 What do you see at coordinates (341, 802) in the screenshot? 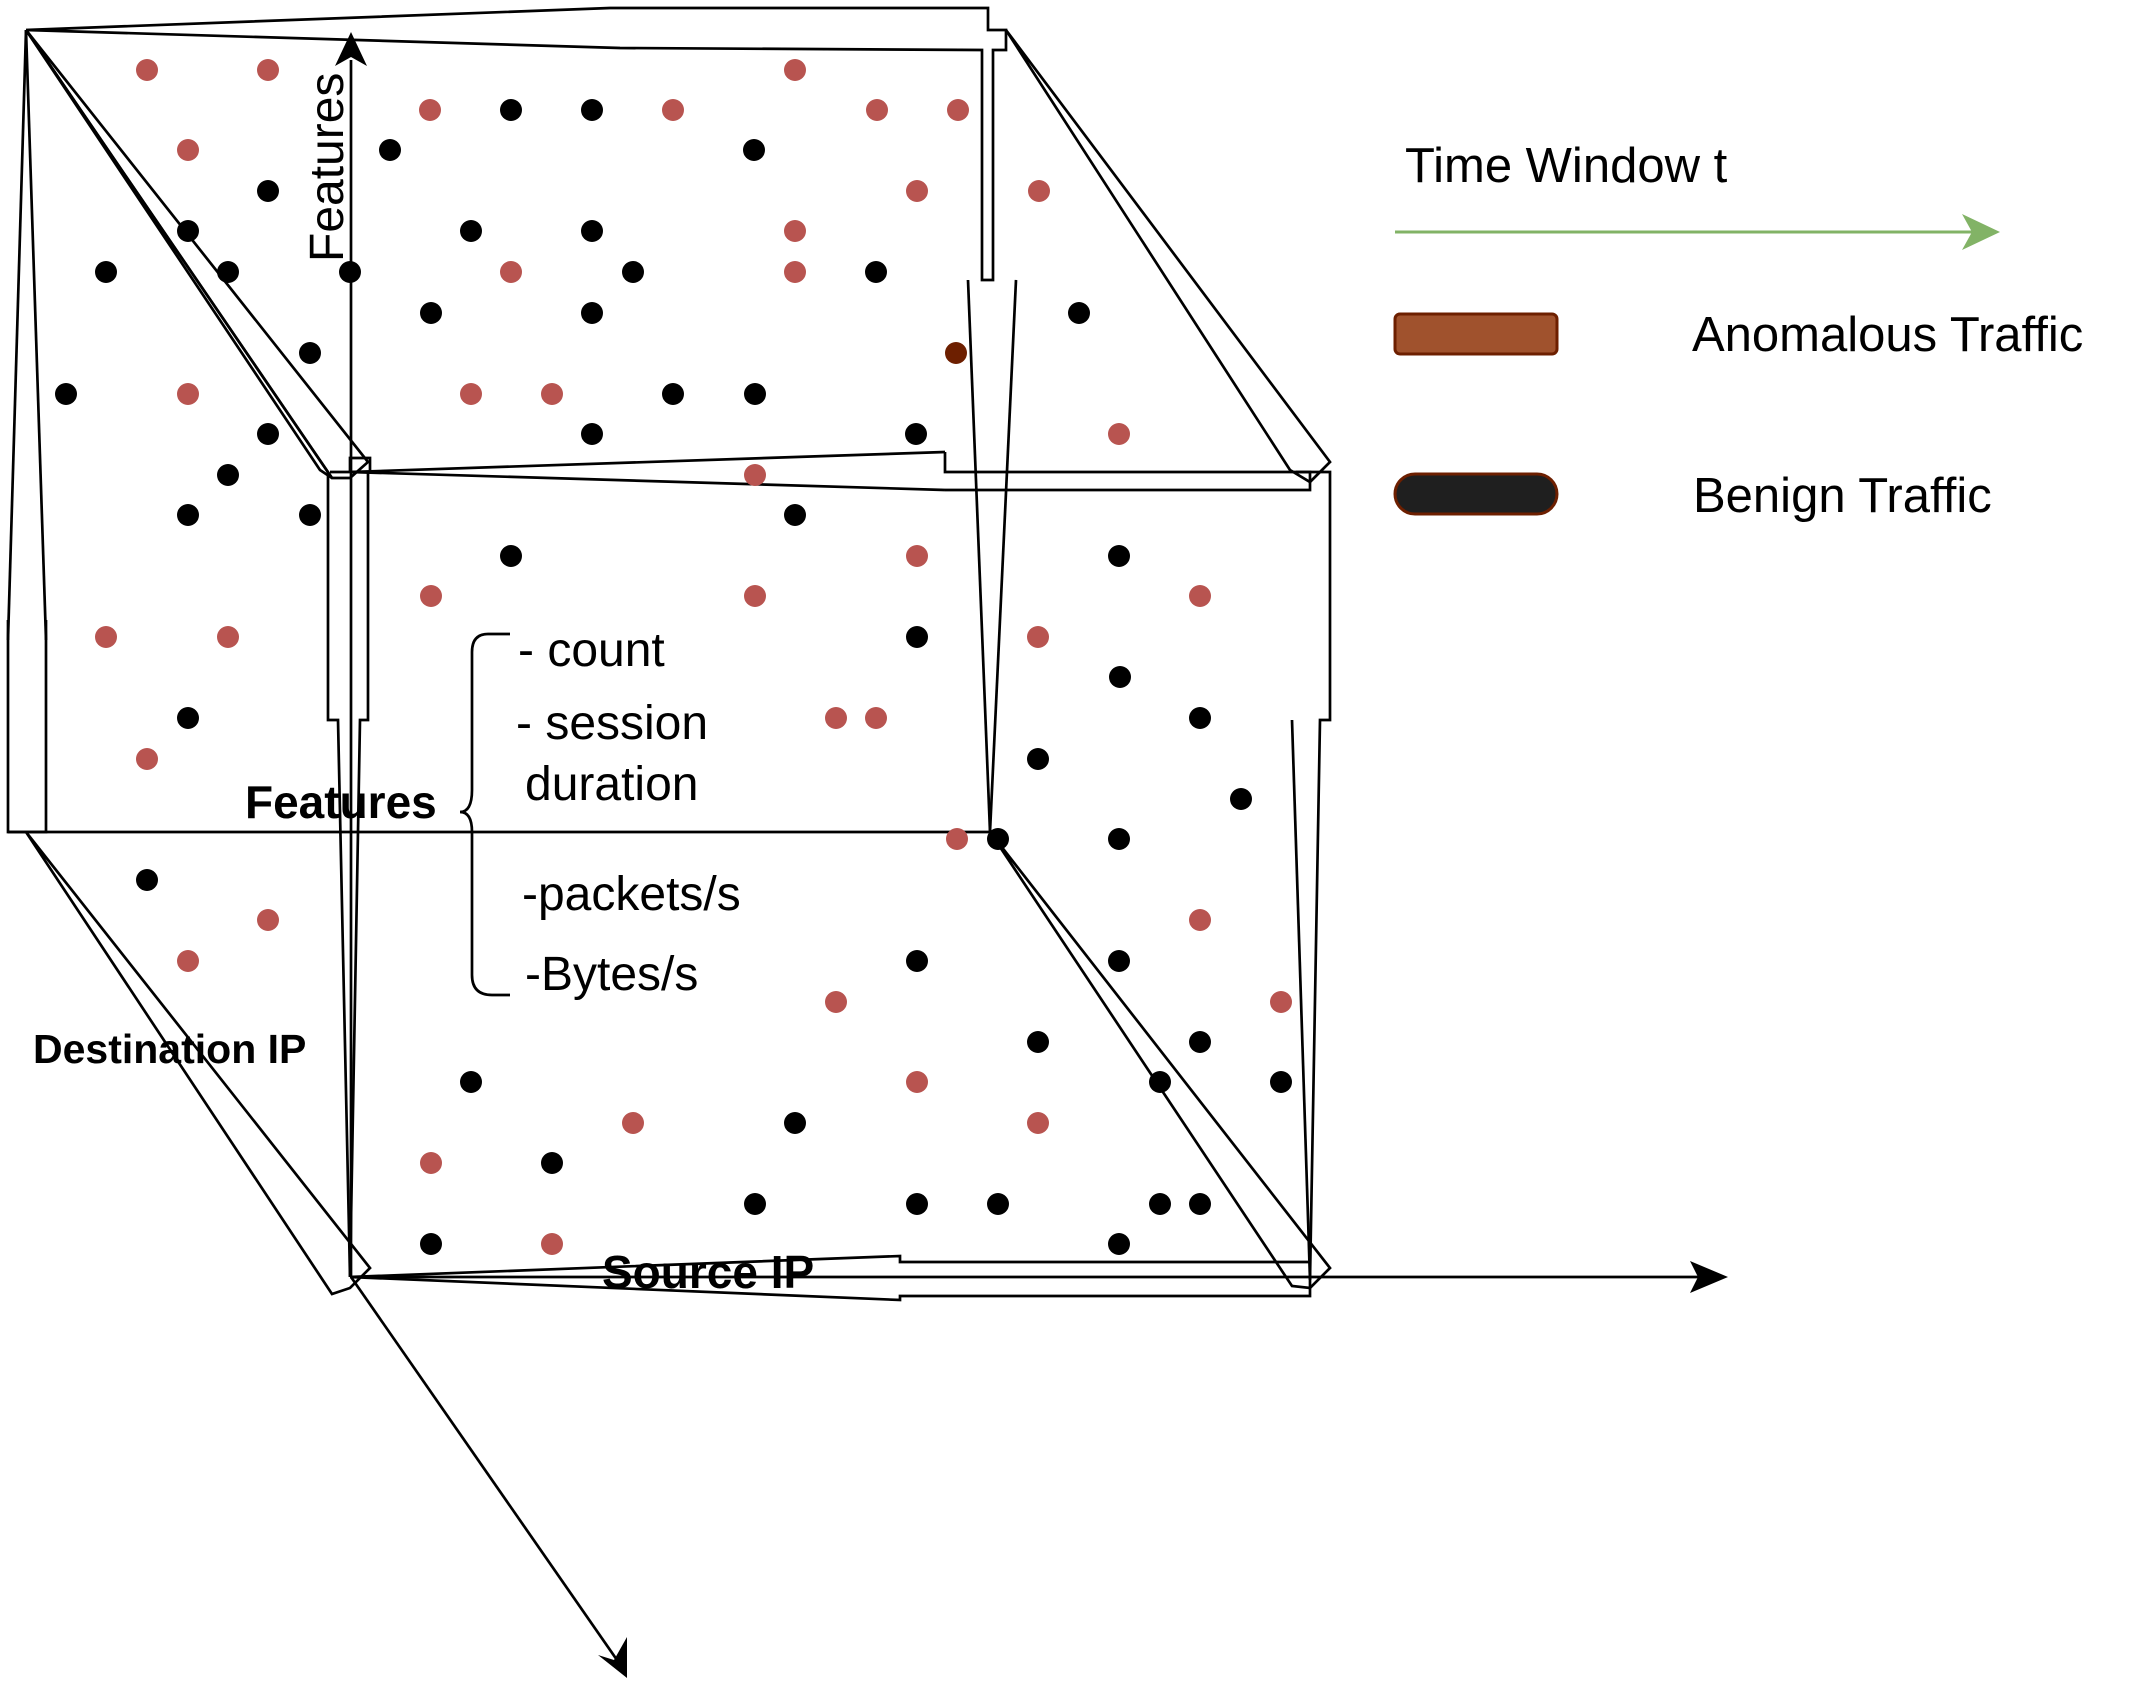
I see `features-bold-label: Features` at bounding box center [341, 802].